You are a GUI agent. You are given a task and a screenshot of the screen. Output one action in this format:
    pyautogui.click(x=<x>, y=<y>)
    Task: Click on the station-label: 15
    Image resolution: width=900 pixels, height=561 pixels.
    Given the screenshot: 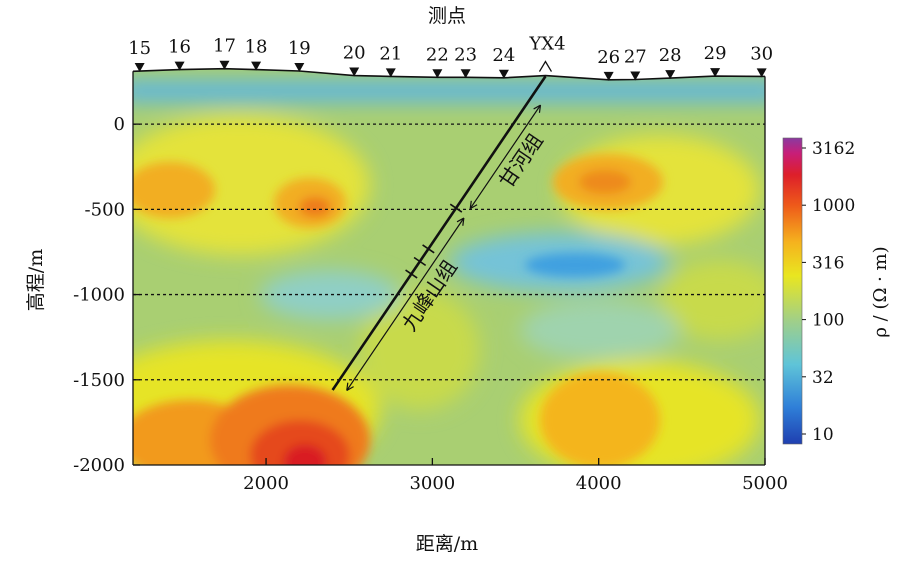 What is the action you would take?
    pyautogui.click(x=139, y=48)
    